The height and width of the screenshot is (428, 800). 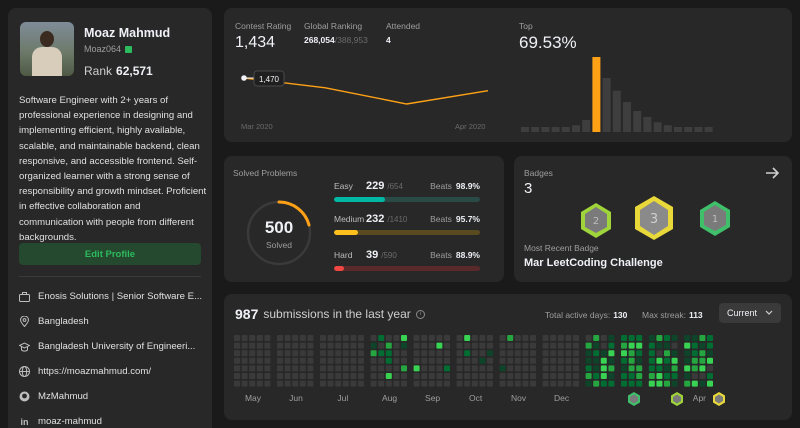 I want to click on detail-website: https://moazmahmud.com/, so click(x=112, y=371).